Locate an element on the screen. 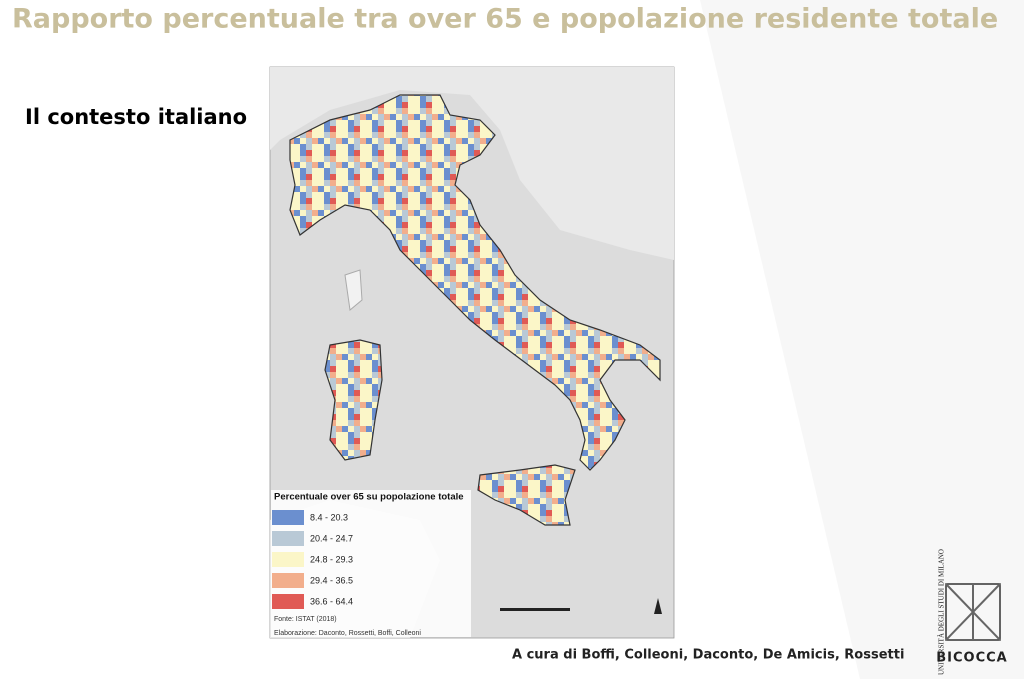 This screenshot has width=1024, height=679. north-arrow is located at coordinates (658, 606).